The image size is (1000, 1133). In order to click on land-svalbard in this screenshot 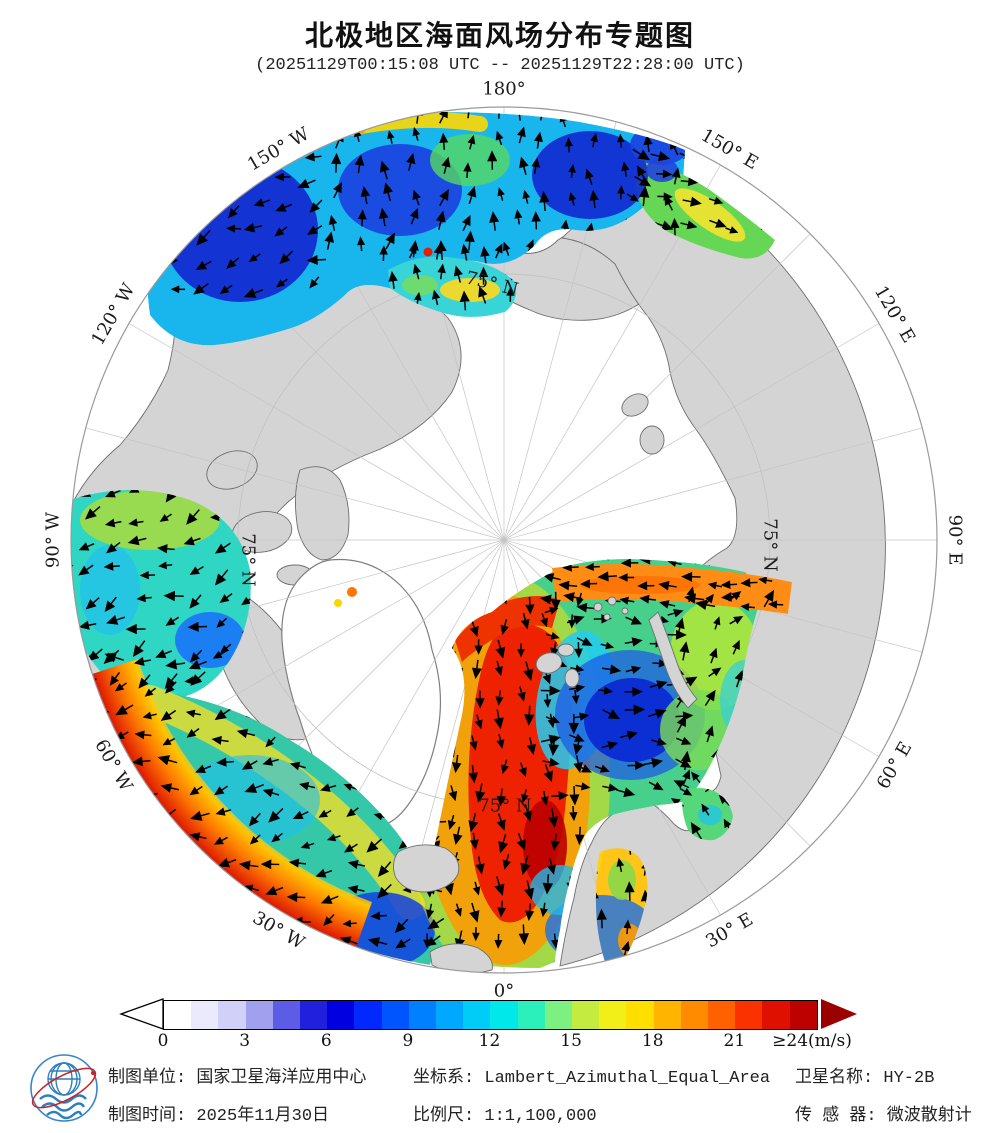, I will do `click(549, 663)`.